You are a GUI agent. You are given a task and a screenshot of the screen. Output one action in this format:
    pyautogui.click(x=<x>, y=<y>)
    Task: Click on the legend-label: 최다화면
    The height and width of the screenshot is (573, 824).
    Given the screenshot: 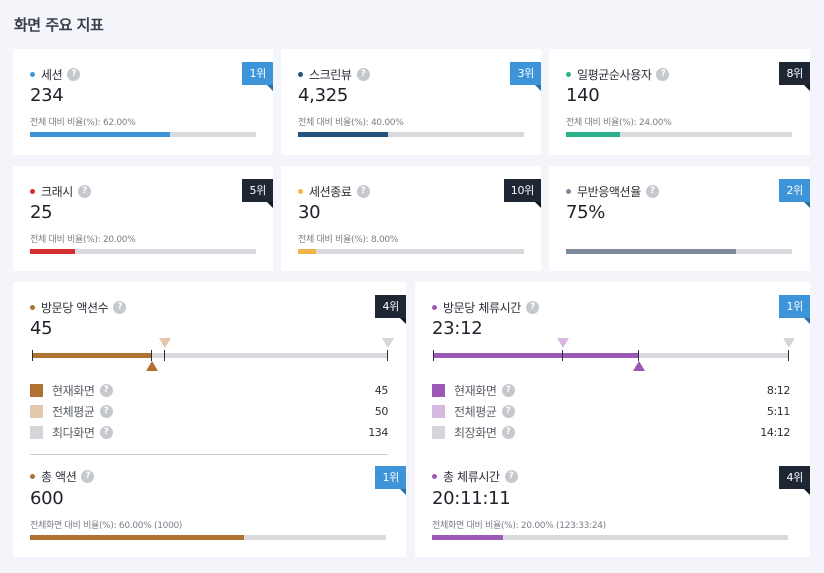 What is the action you would take?
    pyautogui.click(x=73, y=433)
    